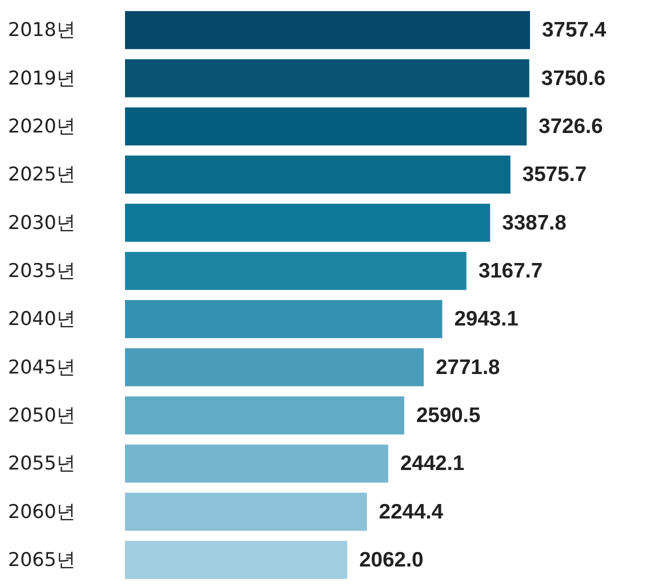 The image size is (648, 584). Describe the element at coordinates (42, 271) in the screenshot. I see `y-tick-label: 2035년` at that location.